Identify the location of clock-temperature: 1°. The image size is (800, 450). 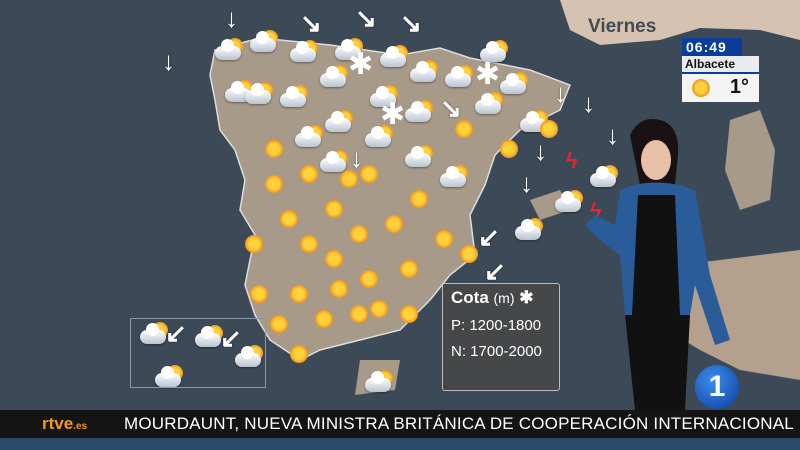
(739, 87).